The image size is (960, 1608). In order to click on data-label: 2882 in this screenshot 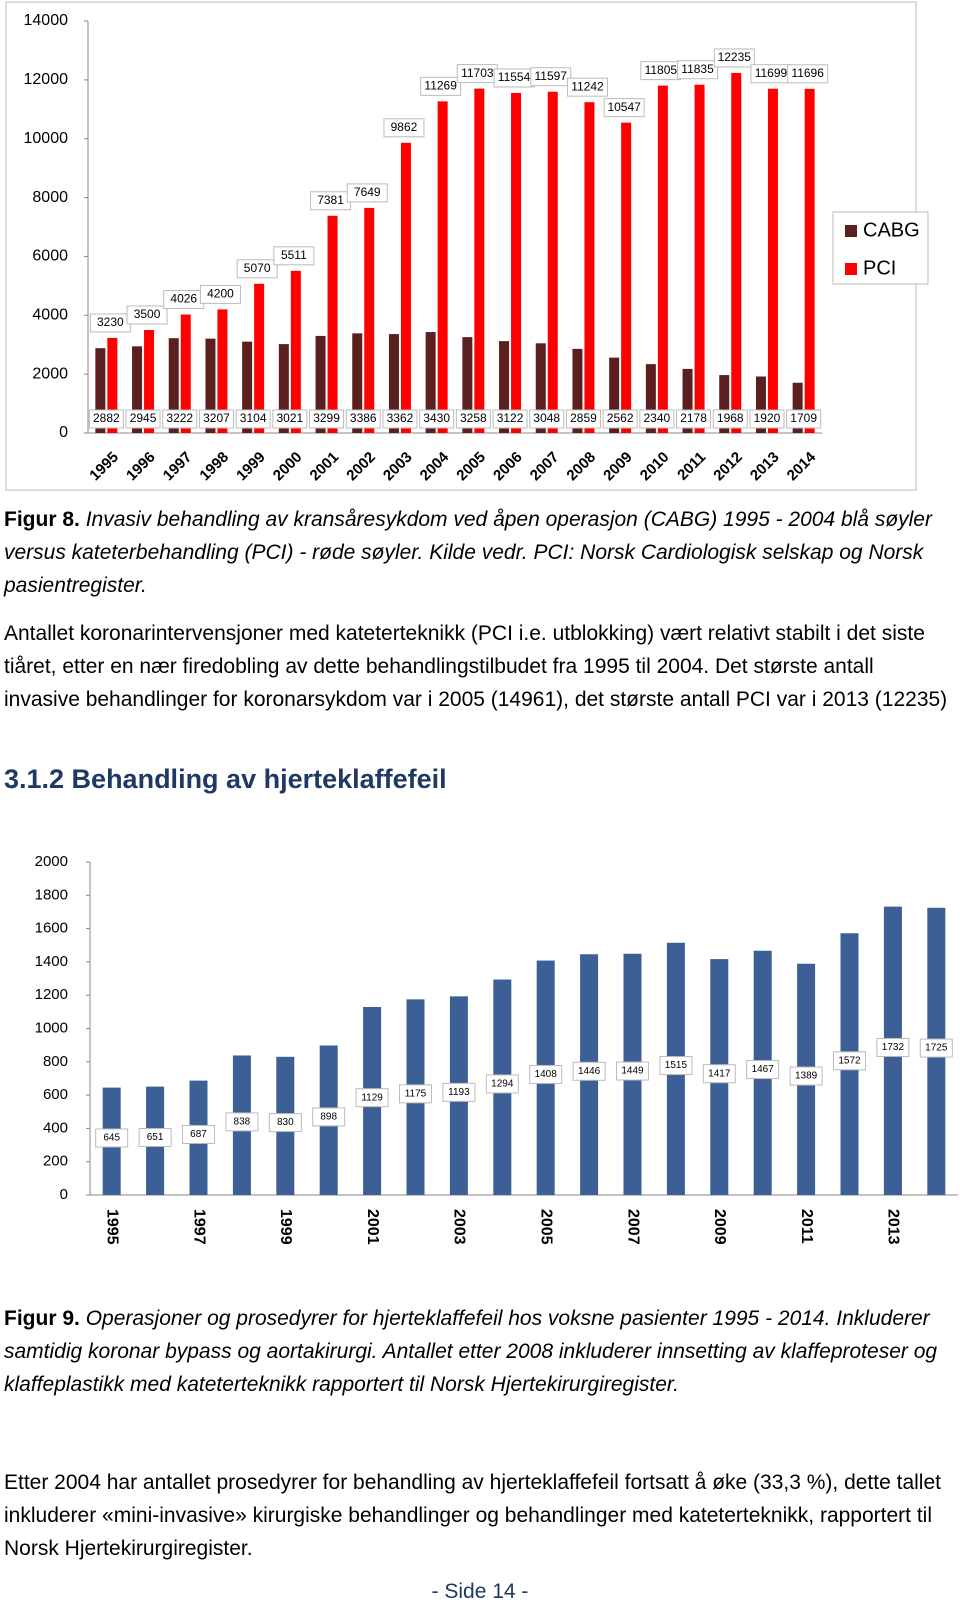, I will do `click(106, 418)`.